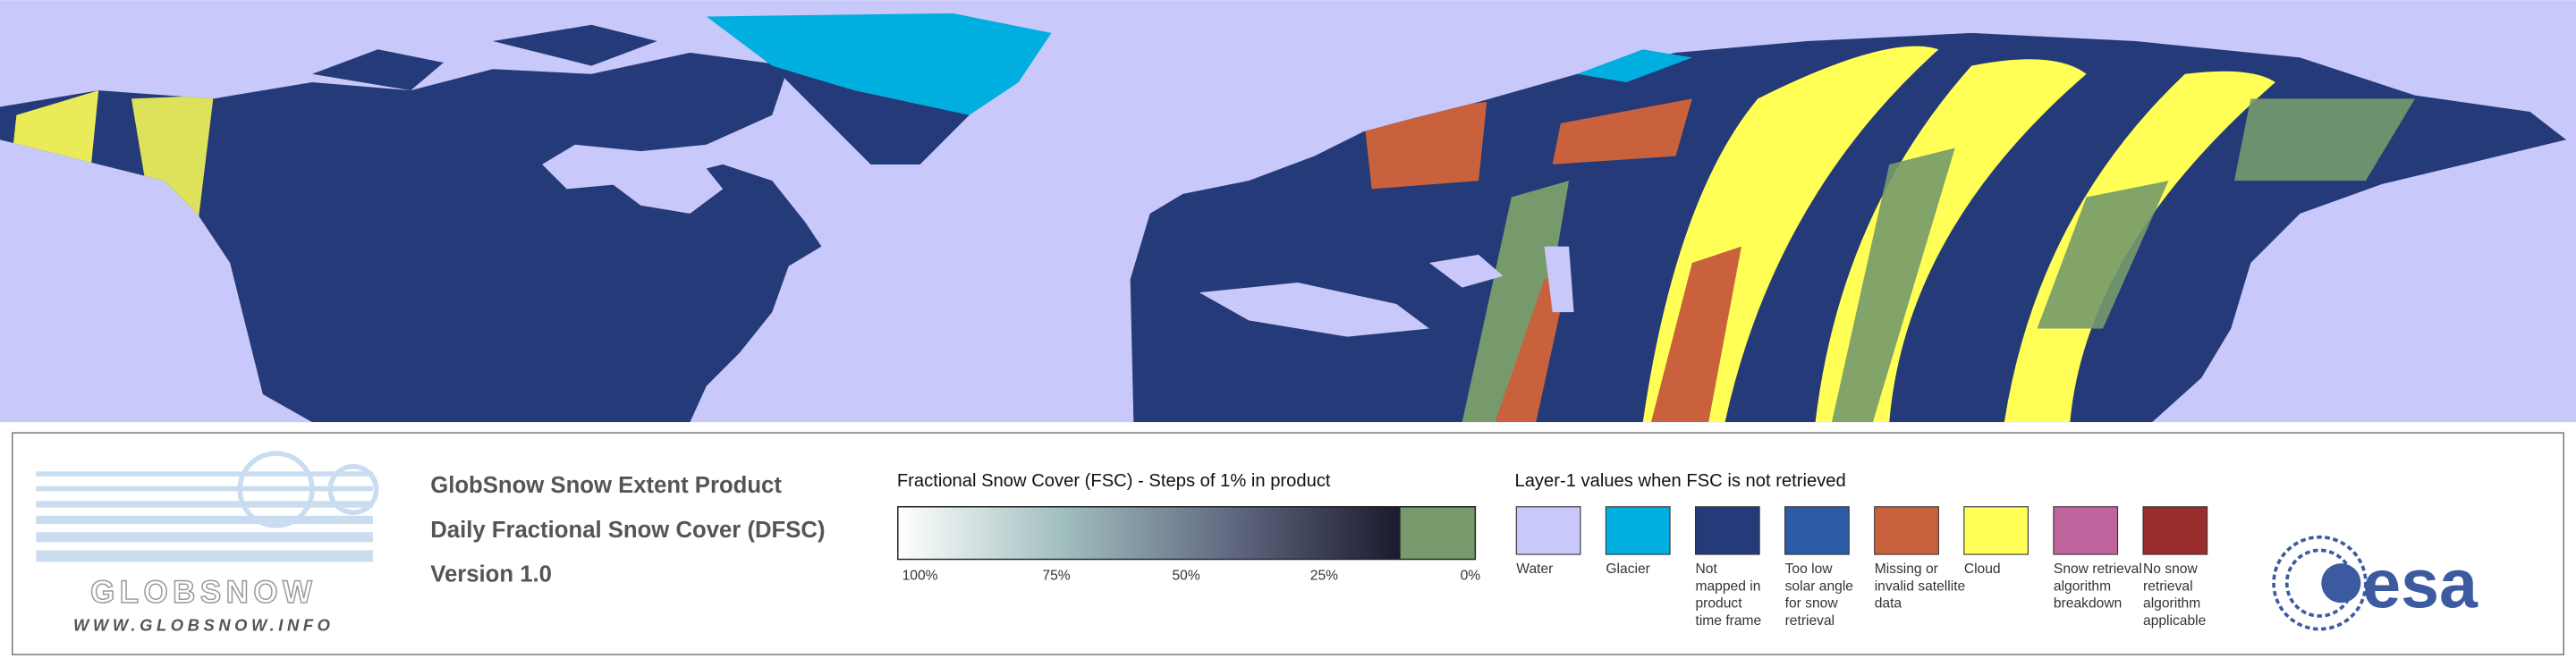  I want to click on legend-label: No snow retrieval algorithm applicable, so click(2174, 595).